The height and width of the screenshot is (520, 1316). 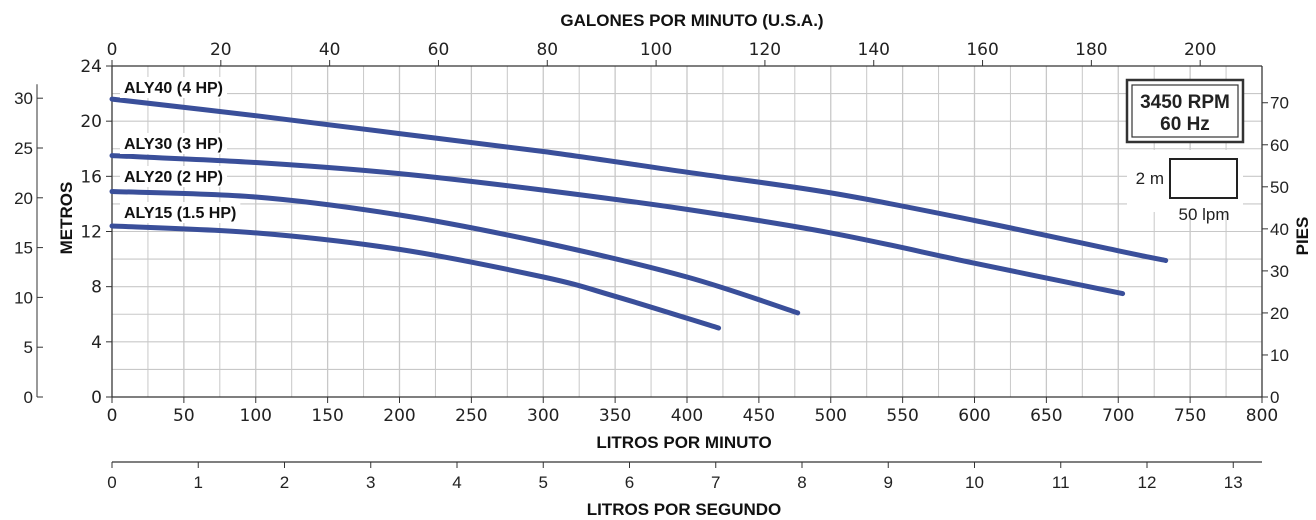 What do you see at coordinates (1279, 313) in the screenshot?
I see `right-tick-label: 20` at bounding box center [1279, 313].